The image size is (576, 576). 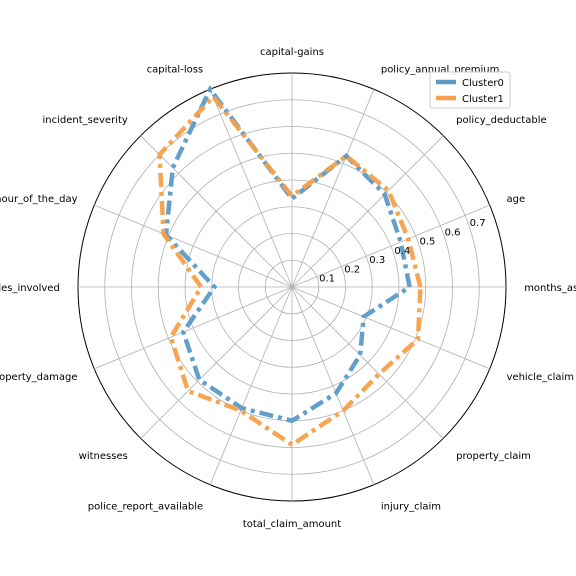 What do you see at coordinates (501, 120) in the screenshot?
I see `axis-label-policy_deductable: policy_deductable` at bounding box center [501, 120].